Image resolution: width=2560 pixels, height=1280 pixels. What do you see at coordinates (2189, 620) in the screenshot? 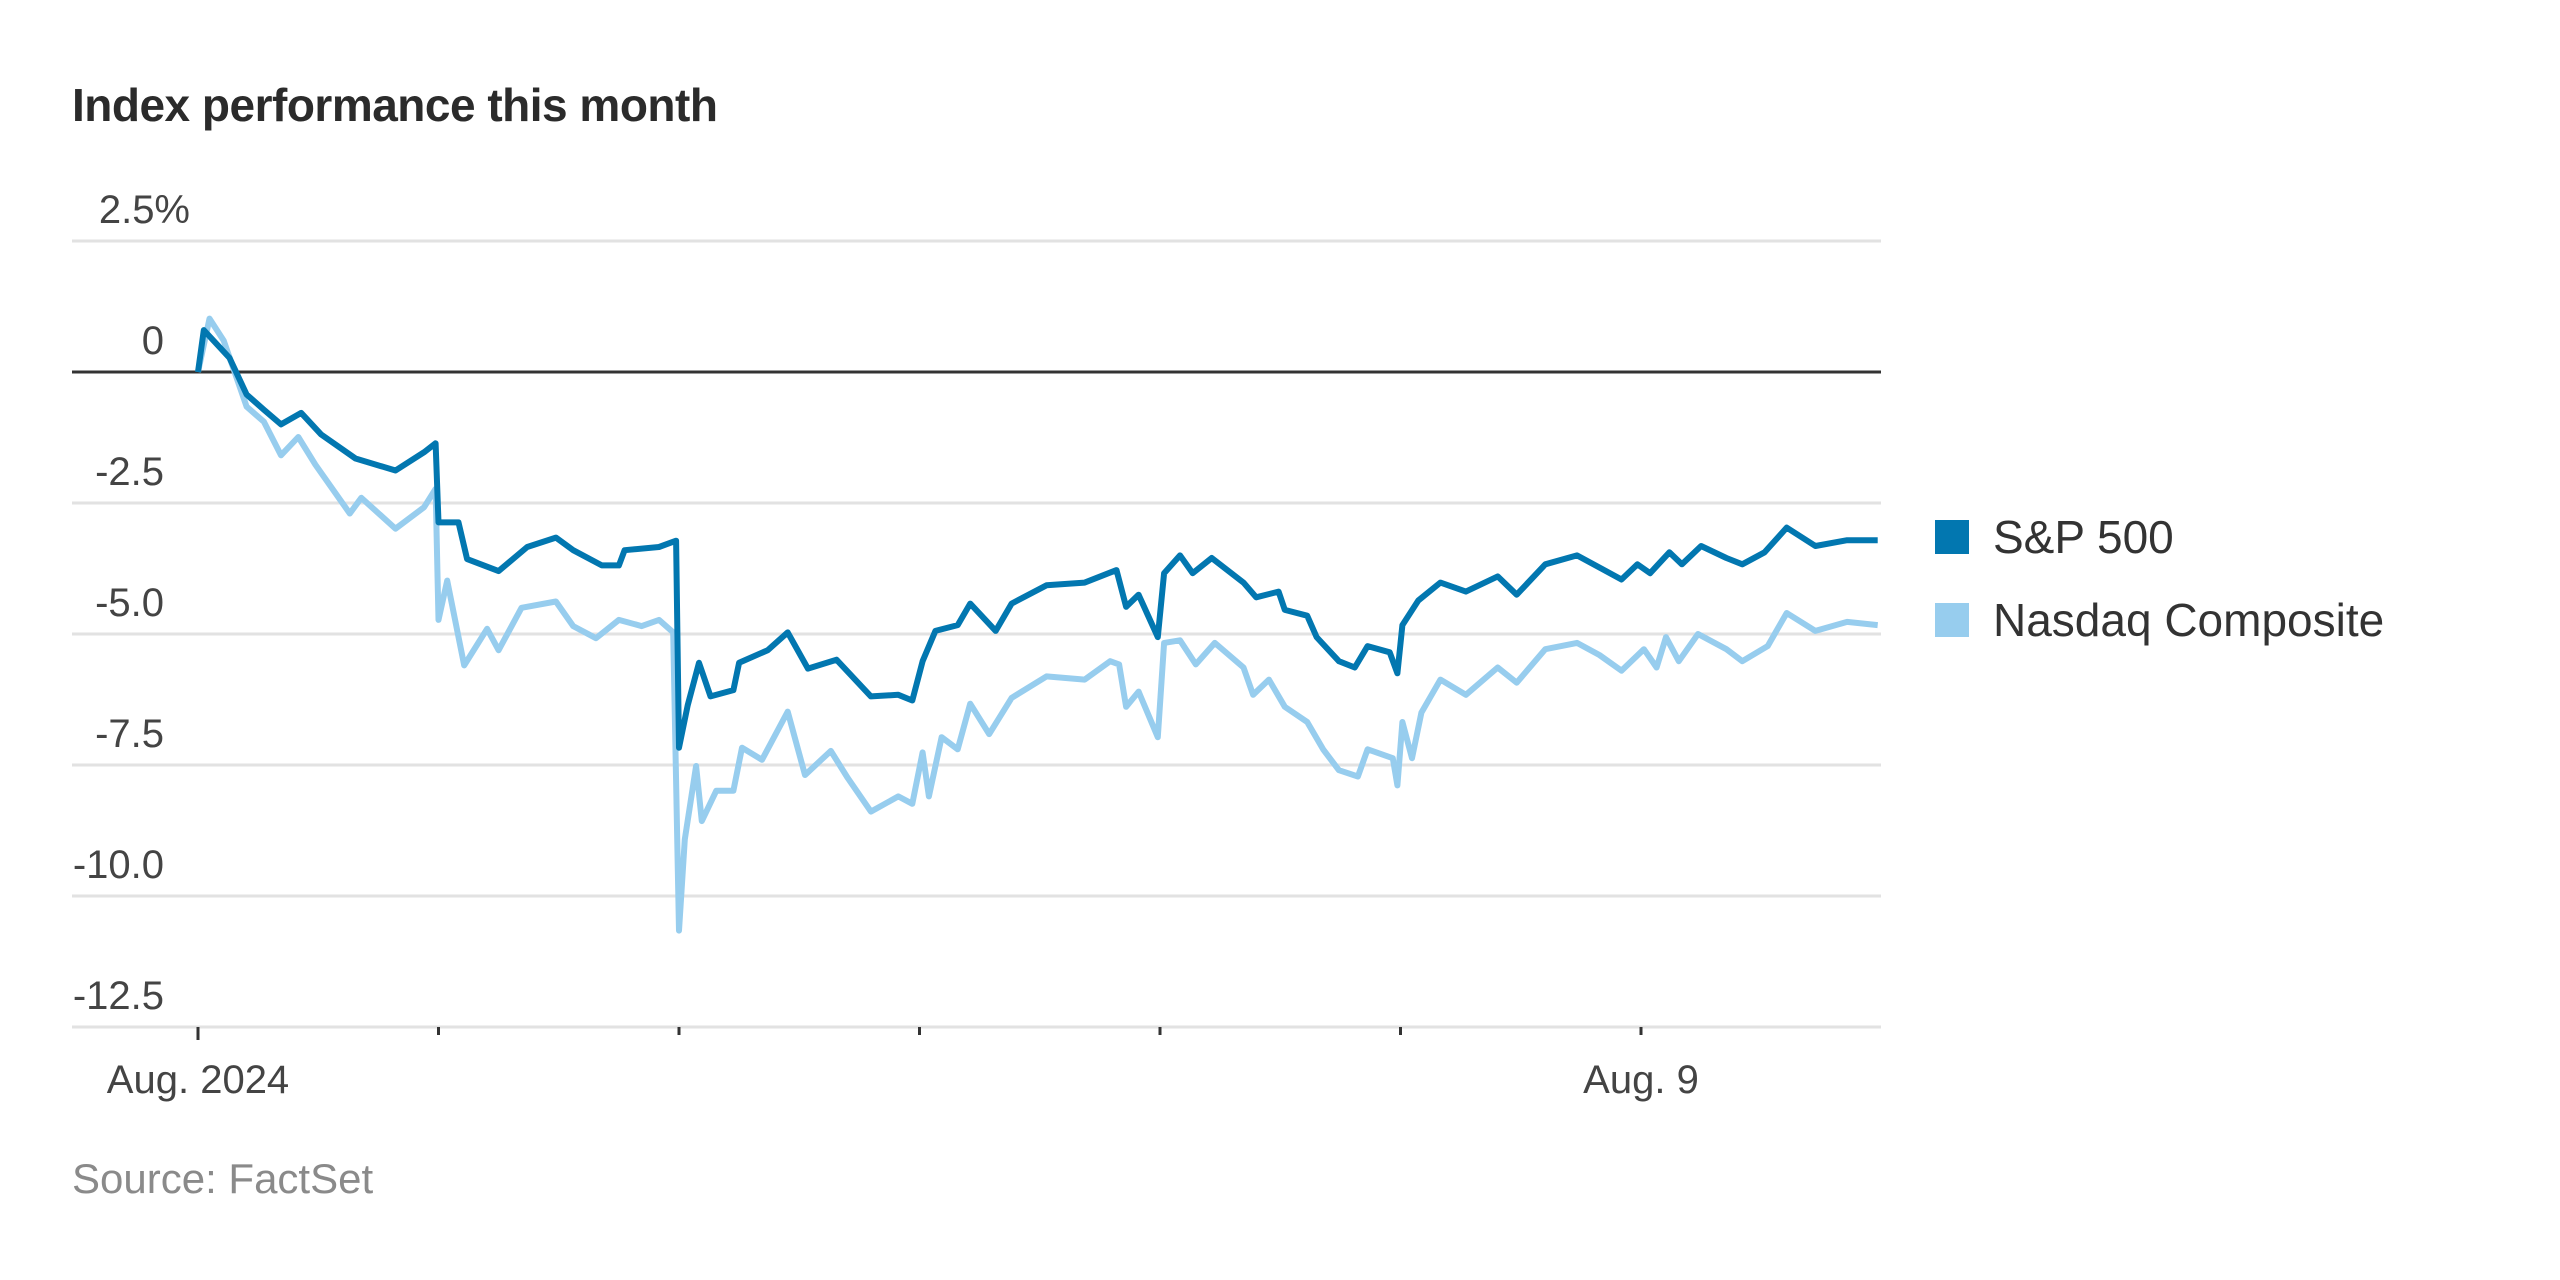
I see `legend-label-nasdaq: Nasdaq Composite` at bounding box center [2189, 620].